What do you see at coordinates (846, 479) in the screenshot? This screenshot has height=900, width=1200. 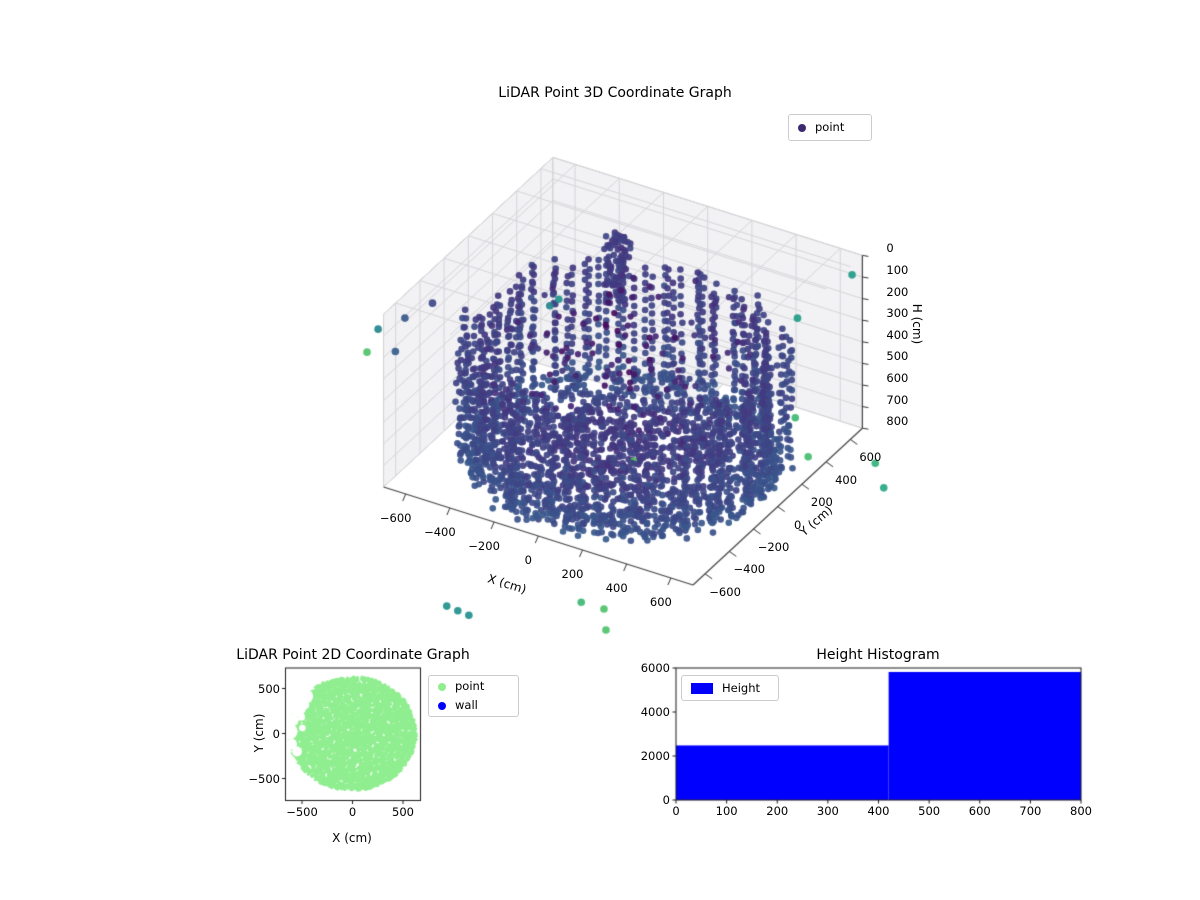 I see `y3d-tick-label: 400` at bounding box center [846, 479].